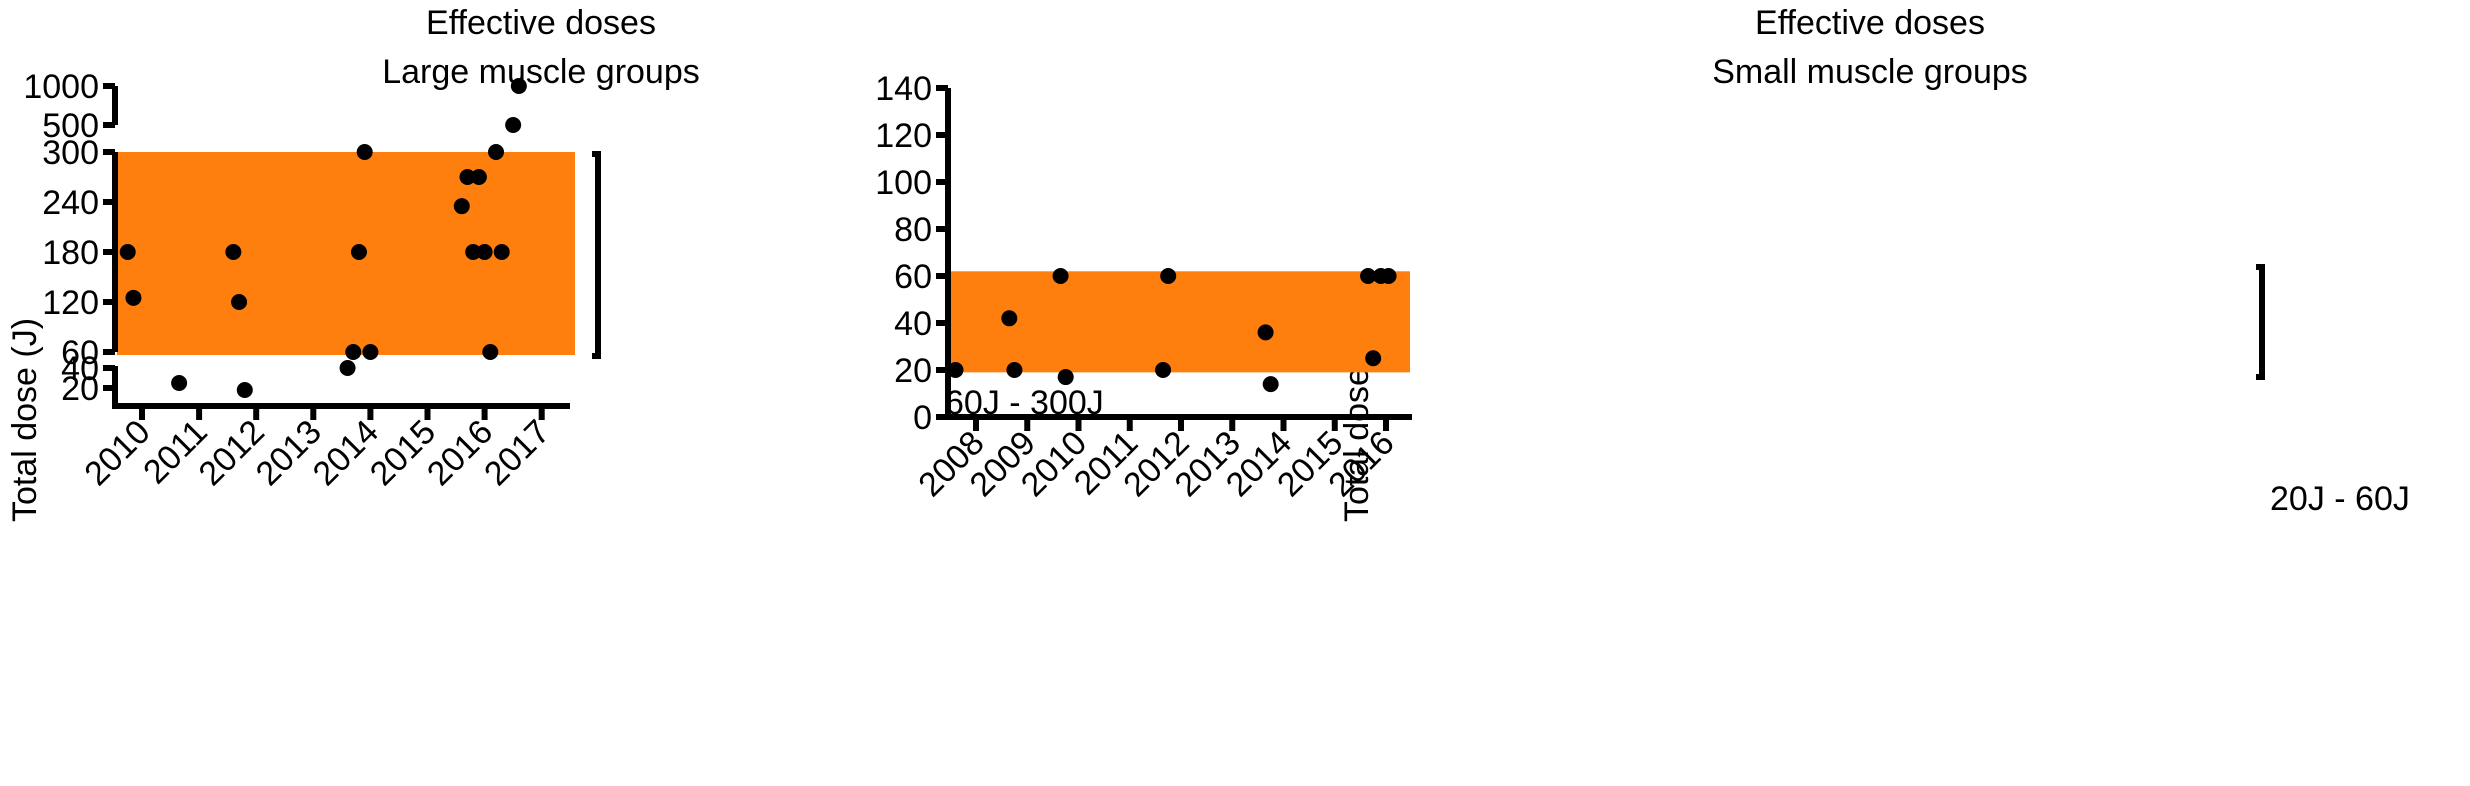 Image resolution: width=2470 pixels, height=786 pixels. What do you see at coordinates (70, 253) in the screenshot?
I see `chart1-y-tick-label: 180` at bounding box center [70, 253].